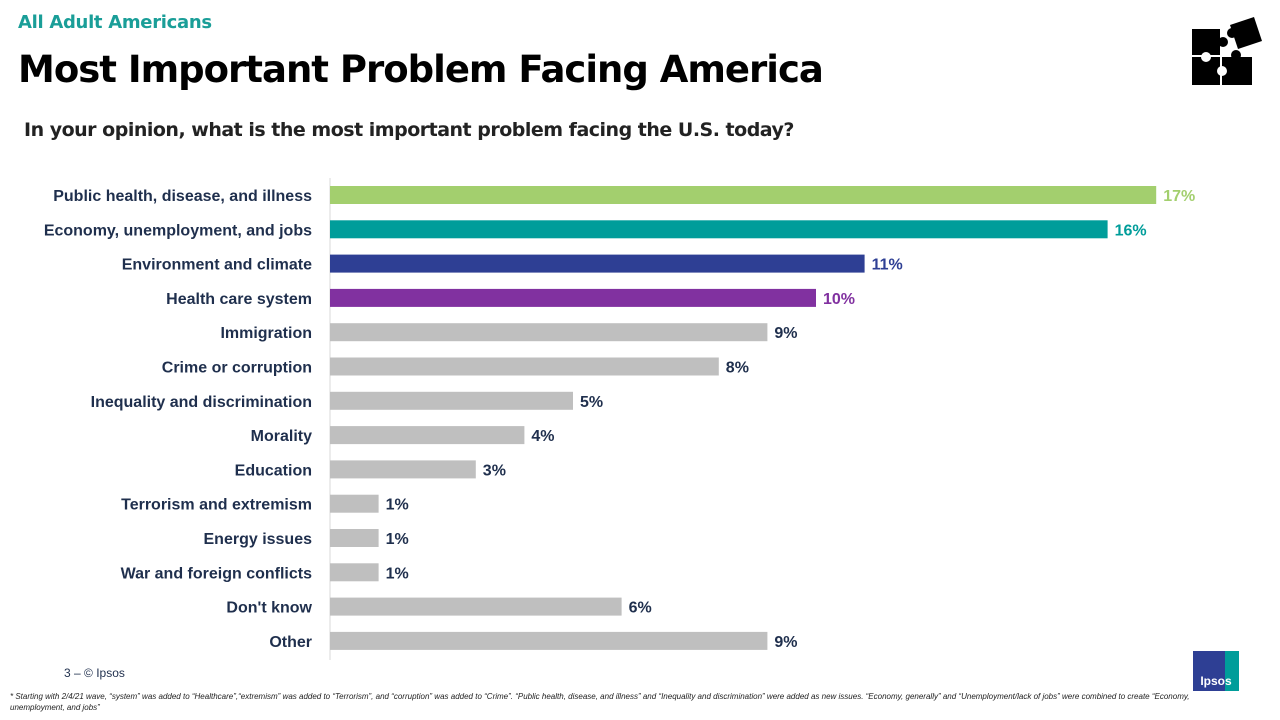  What do you see at coordinates (1179, 196) in the screenshot?
I see `data-label: 17%` at bounding box center [1179, 196].